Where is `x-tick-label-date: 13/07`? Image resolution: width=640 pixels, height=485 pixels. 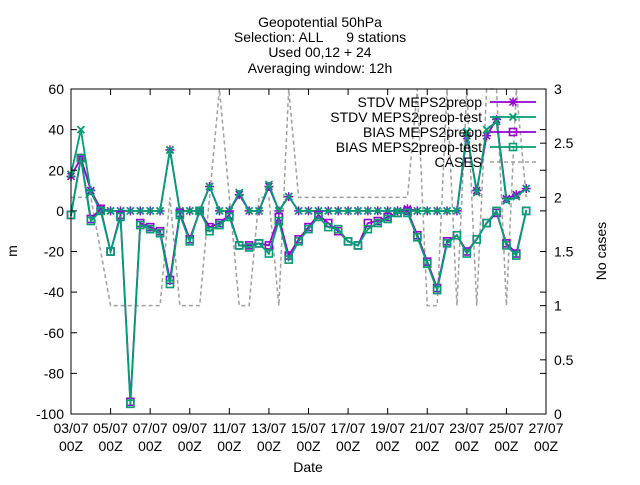 x-tick-label-date: 13/07 is located at coordinates (268, 428).